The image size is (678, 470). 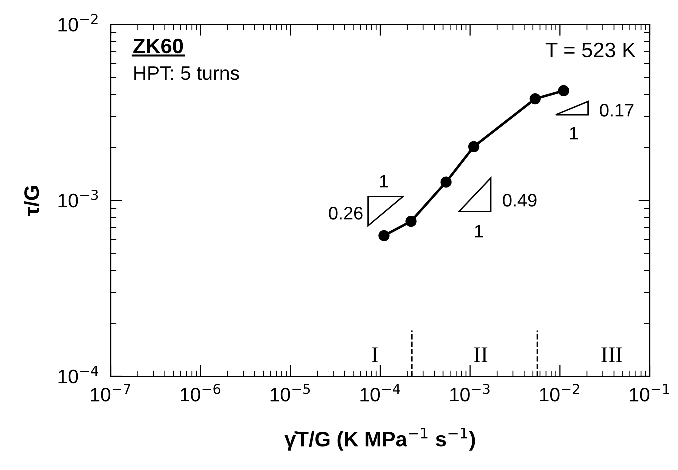 What do you see at coordinates (346, 213) in the screenshot?
I see `annotation: 0.26` at bounding box center [346, 213].